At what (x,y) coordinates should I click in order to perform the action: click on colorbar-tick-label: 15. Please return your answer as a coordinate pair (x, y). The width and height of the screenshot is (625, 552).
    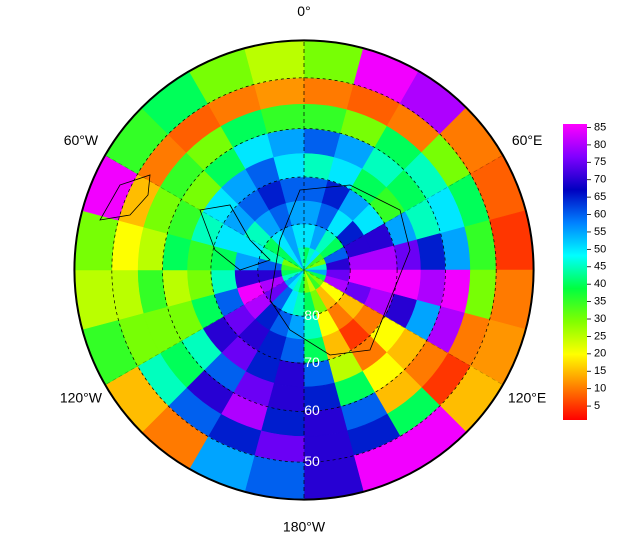
    Looking at the image, I should click on (600, 371).